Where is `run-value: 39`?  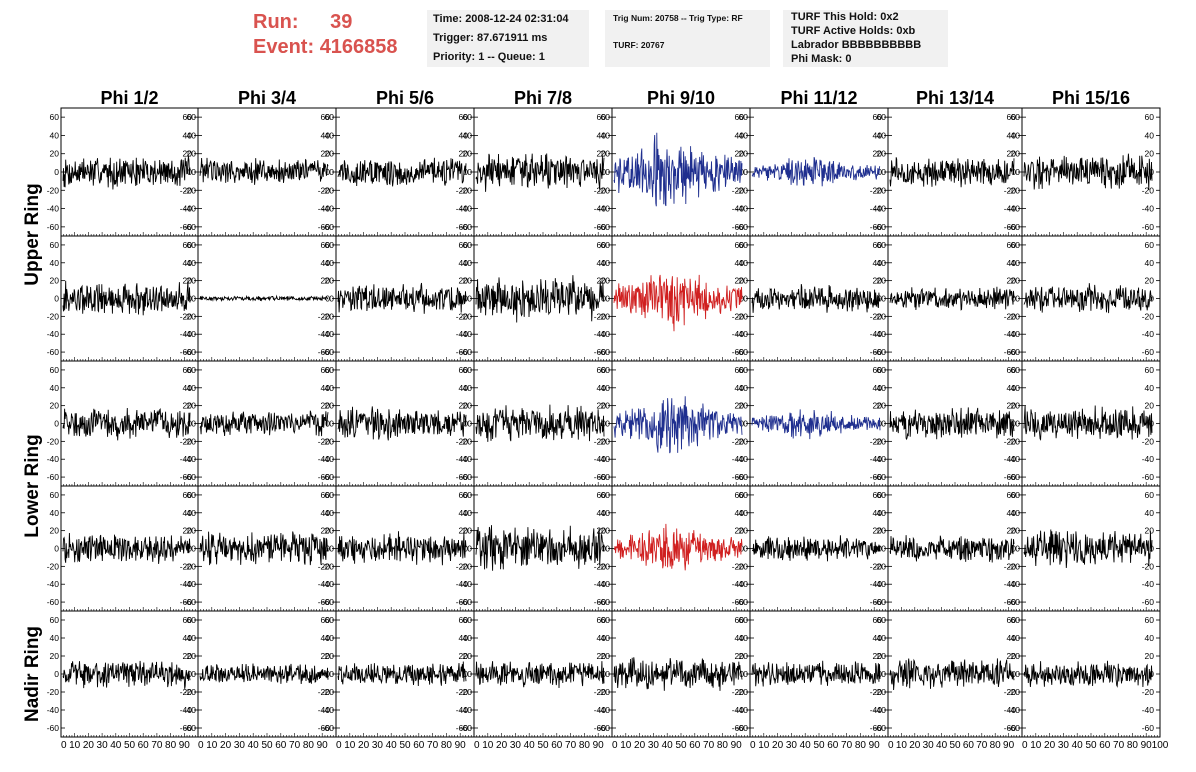
run-value: 39 is located at coordinates (341, 22).